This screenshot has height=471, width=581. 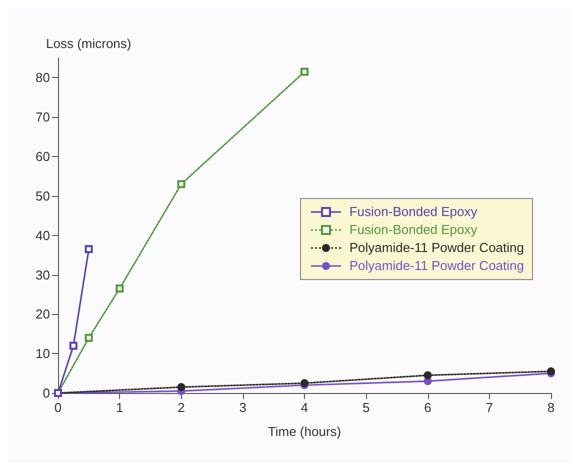 What do you see at coordinates (551, 407) in the screenshot?
I see `x-tick-label: 8` at bounding box center [551, 407].